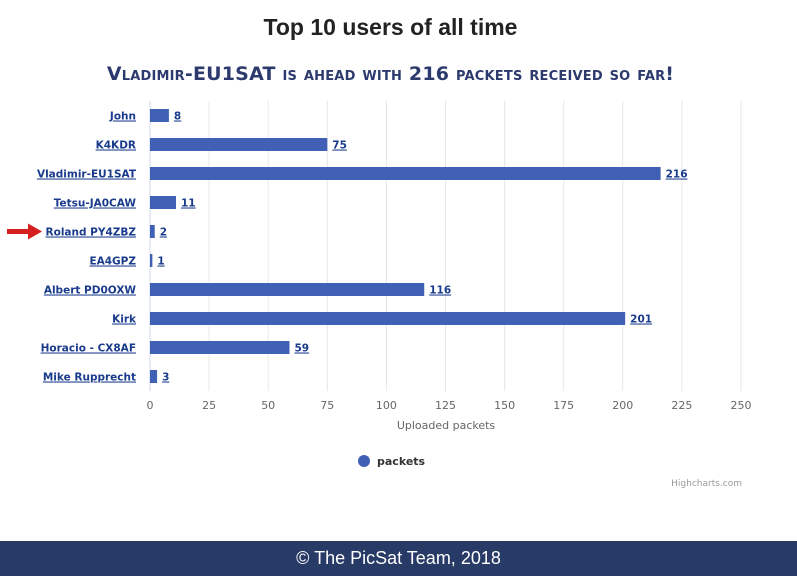 The width and height of the screenshot is (797, 576). Describe the element at coordinates (163, 233) in the screenshot. I see `data-label: 2` at that location.